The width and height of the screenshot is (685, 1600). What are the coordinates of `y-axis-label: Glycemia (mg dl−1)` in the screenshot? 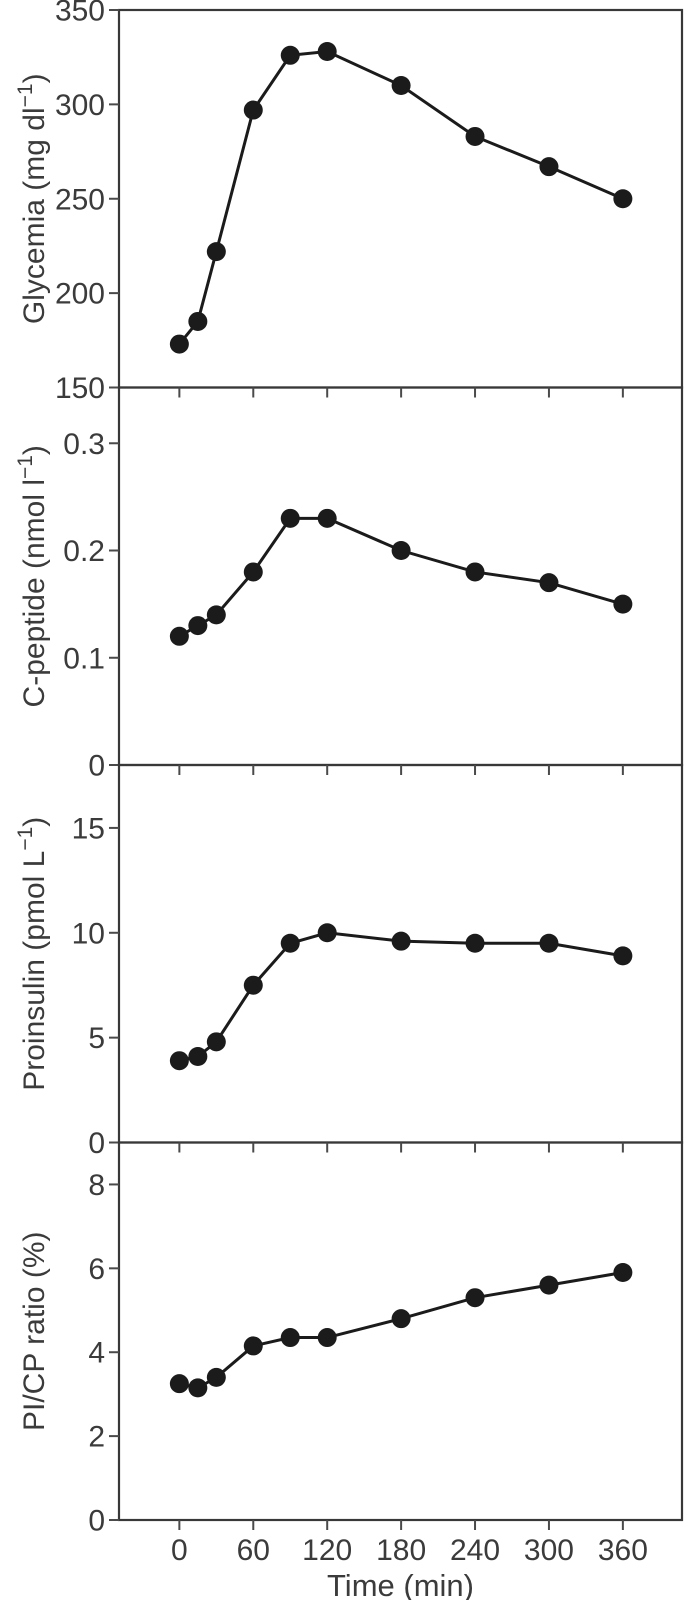 It's located at (32, 198).